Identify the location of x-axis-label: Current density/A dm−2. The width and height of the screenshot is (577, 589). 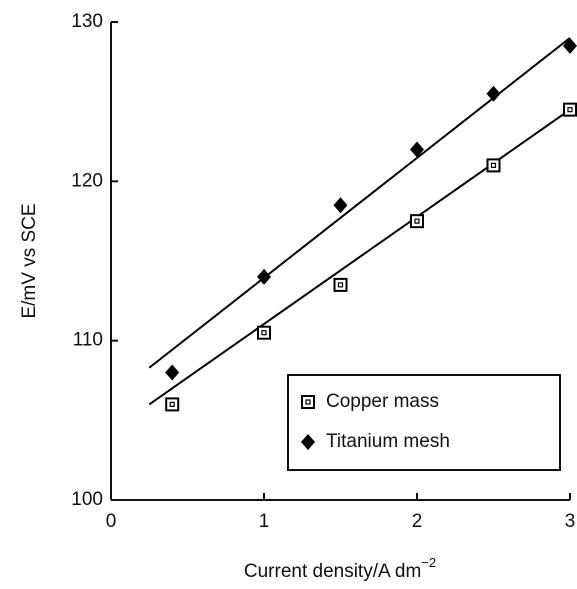
(340, 568).